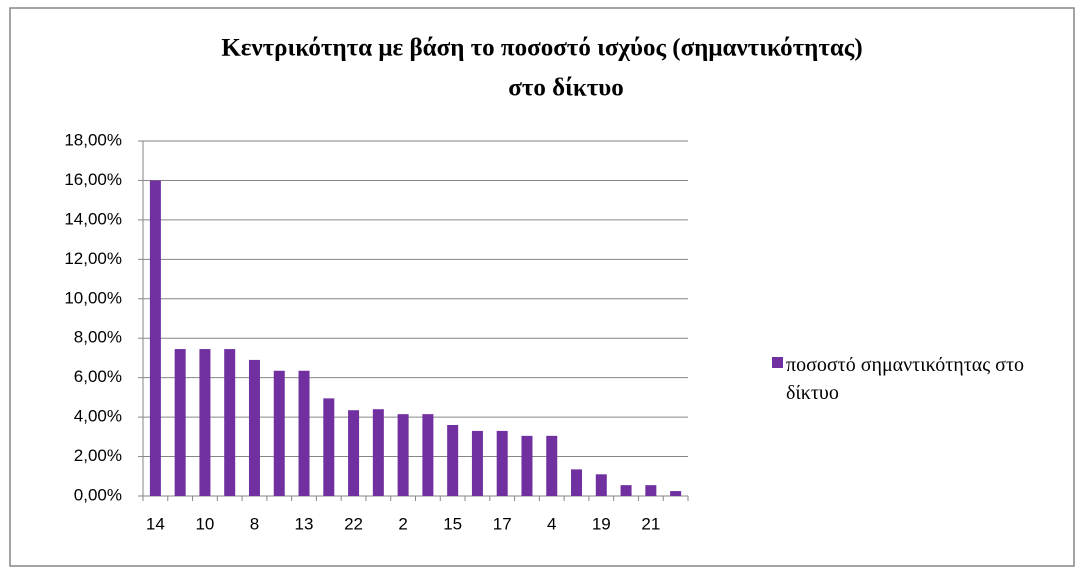 The image size is (1083, 576). What do you see at coordinates (155, 523) in the screenshot?
I see `x-tick-label: 14` at bounding box center [155, 523].